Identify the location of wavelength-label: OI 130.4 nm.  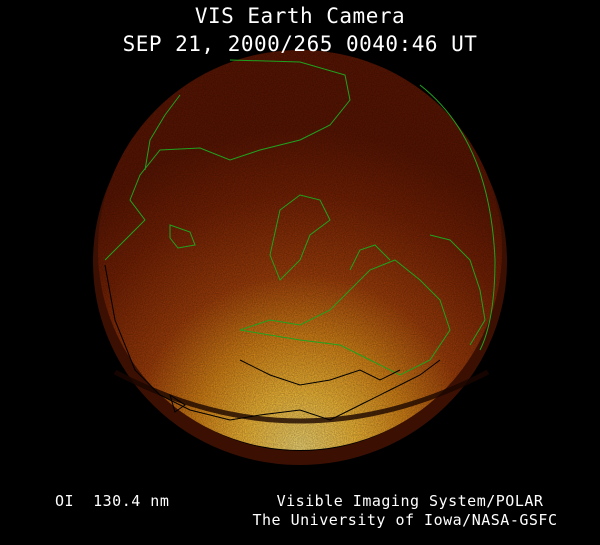
(112, 501).